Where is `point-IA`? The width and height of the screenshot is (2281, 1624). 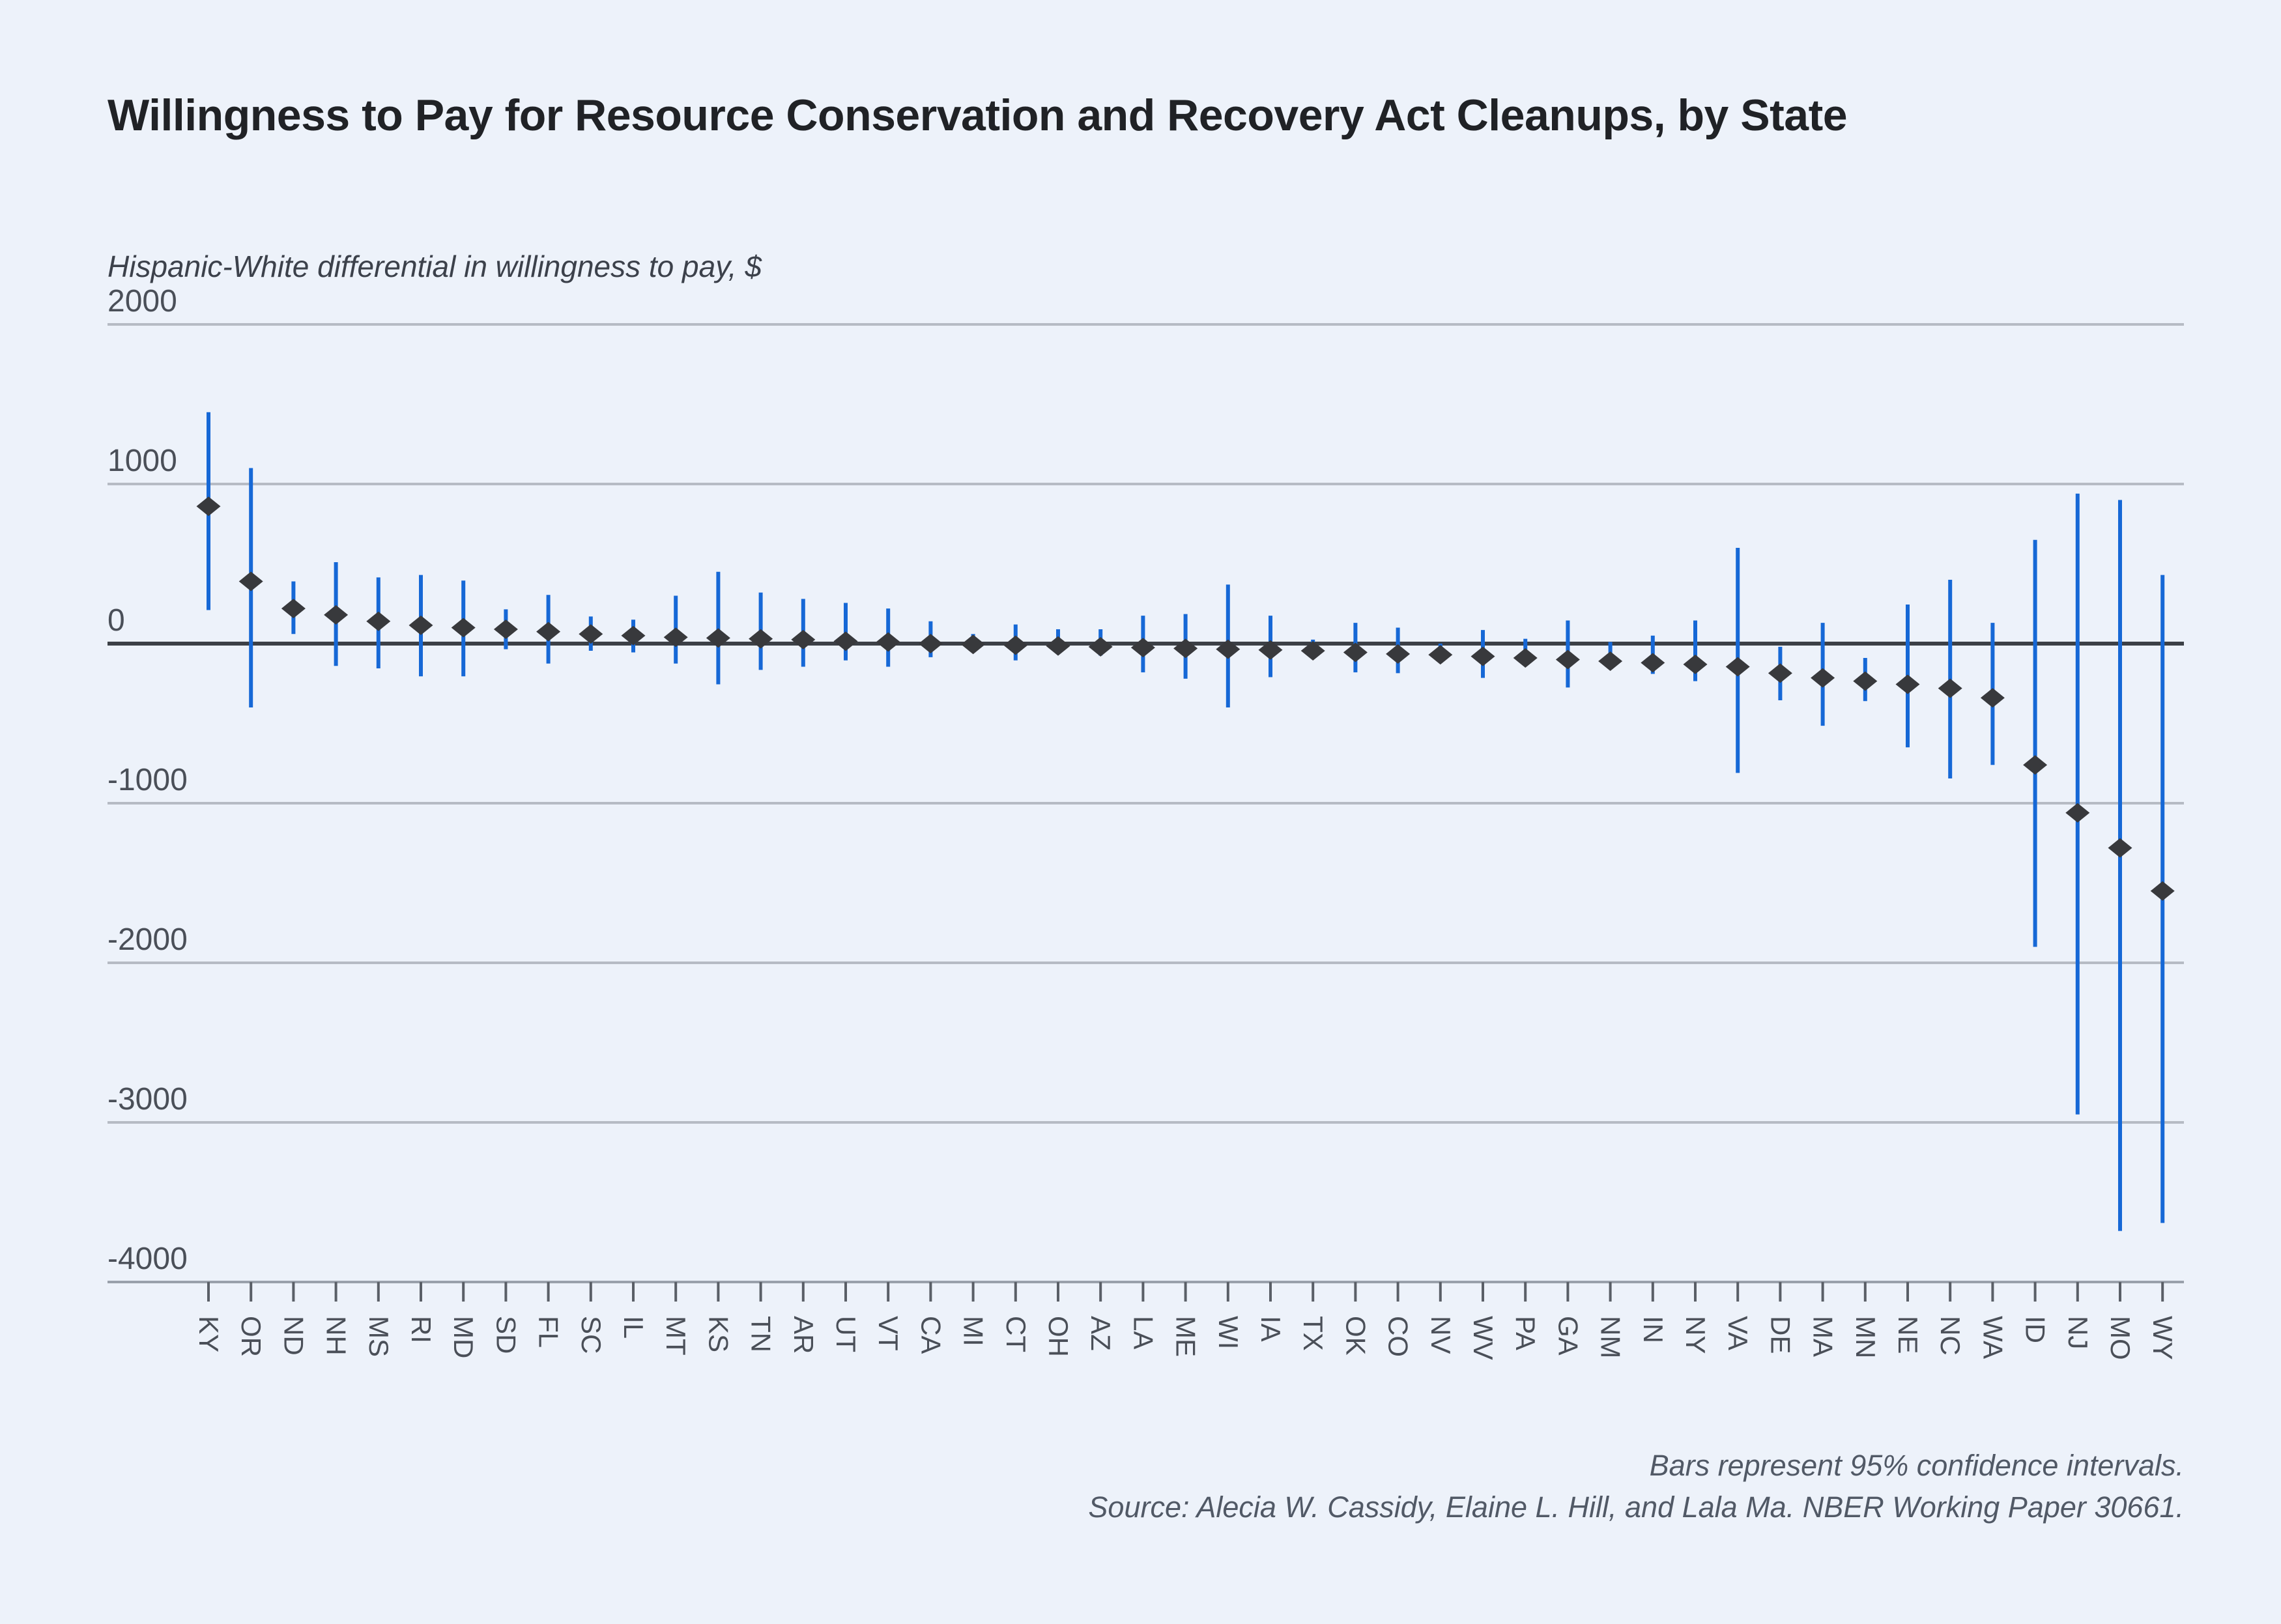 point-IA is located at coordinates (1270, 650).